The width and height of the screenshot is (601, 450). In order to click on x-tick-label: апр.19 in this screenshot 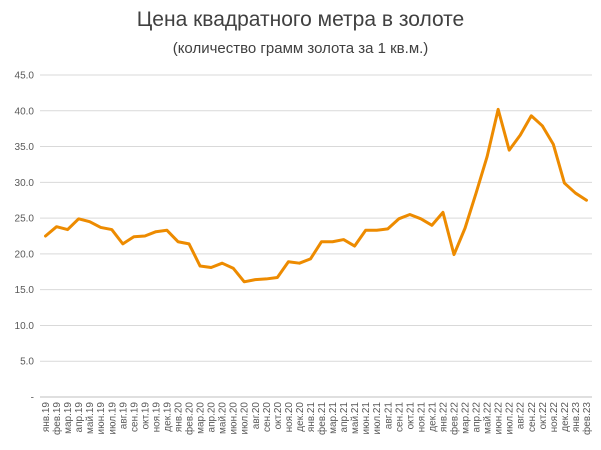, I will do `click(79, 417)`.